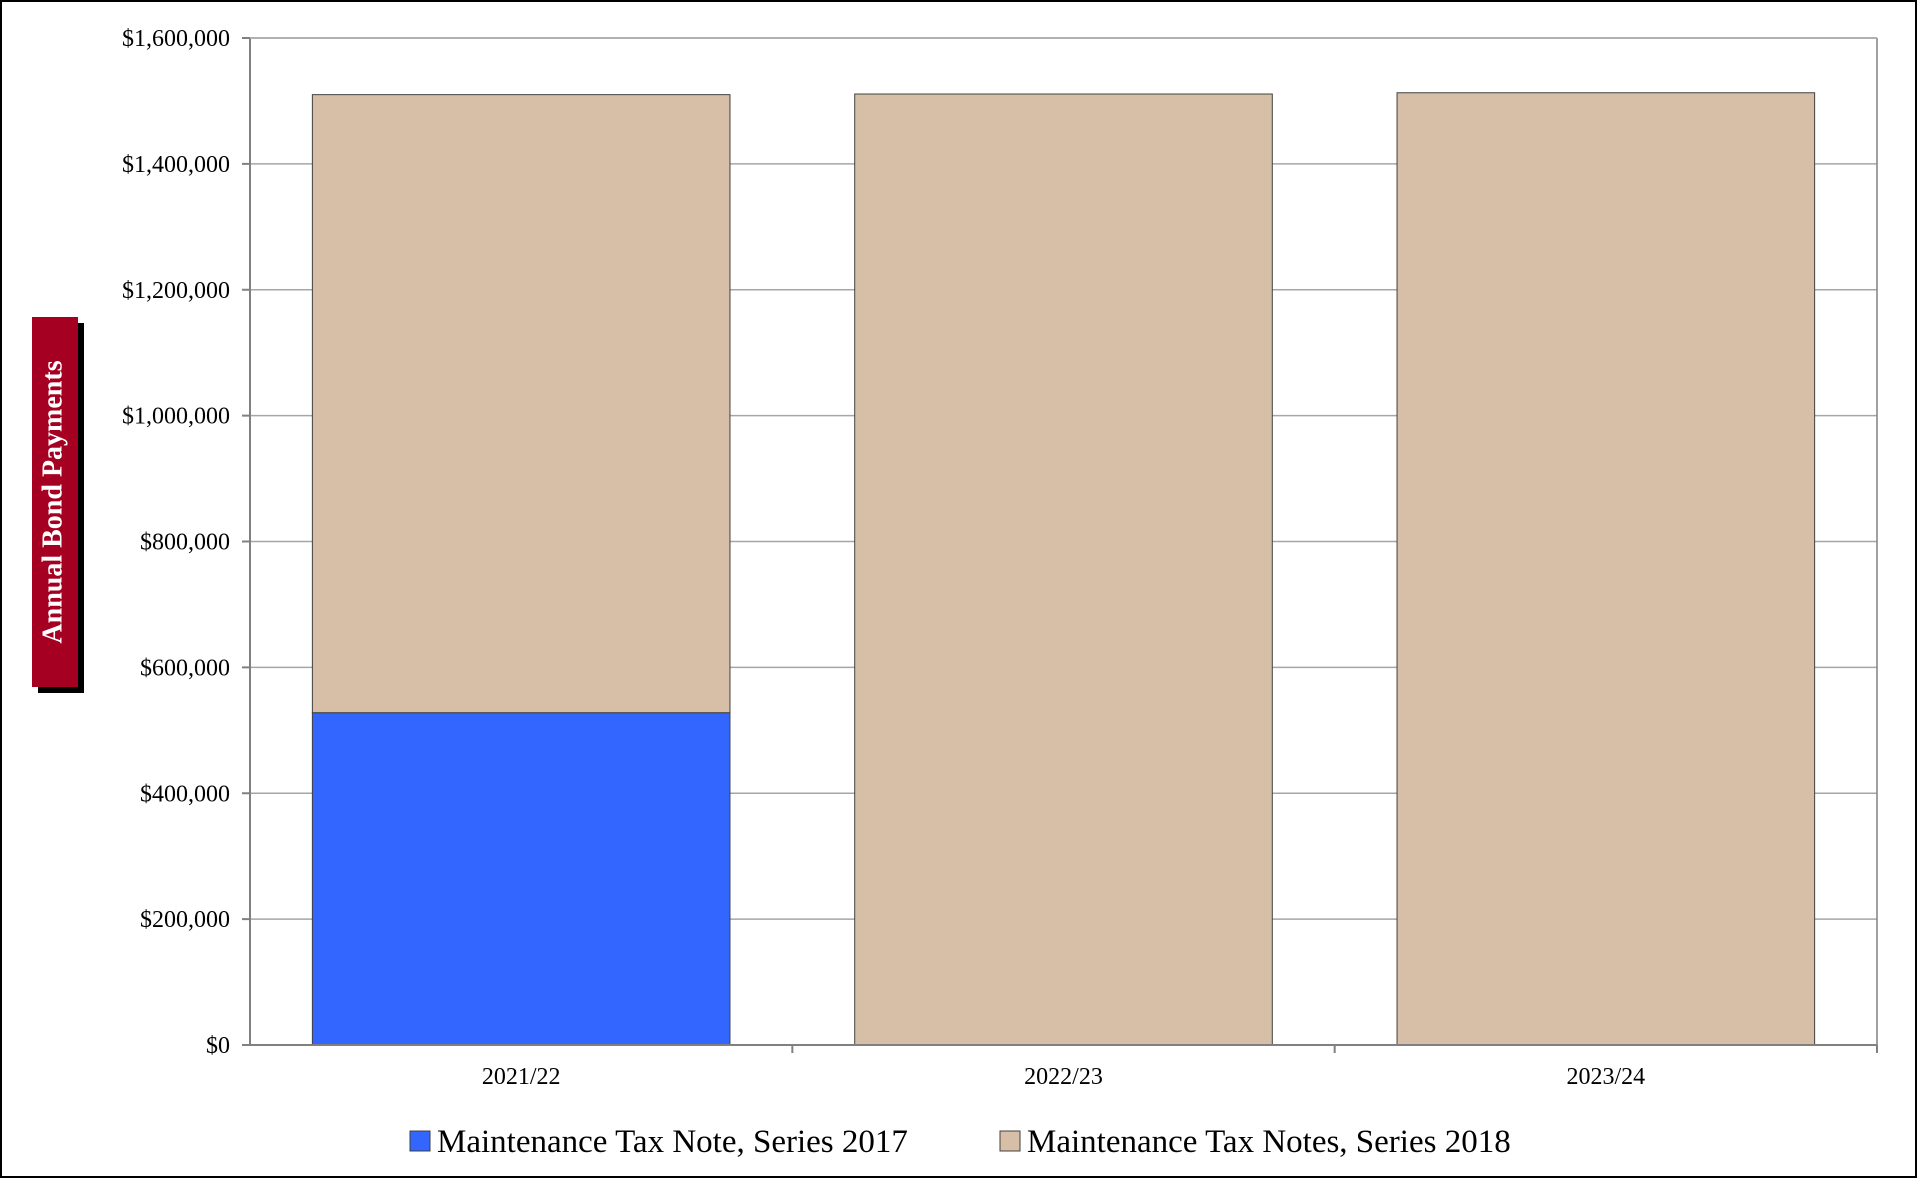 This screenshot has width=1917, height=1178. Describe the element at coordinates (176, 291) in the screenshot. I see `y-tick-label: $1,200,000` at that location.